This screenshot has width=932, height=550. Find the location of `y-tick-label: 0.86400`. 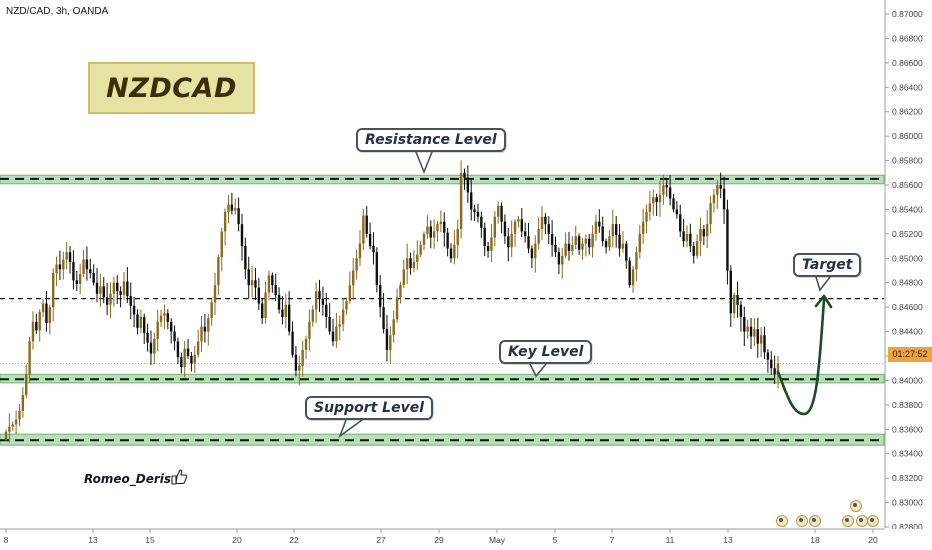

y-tick-label: 0.86400 is located at coordinates (907, 87).